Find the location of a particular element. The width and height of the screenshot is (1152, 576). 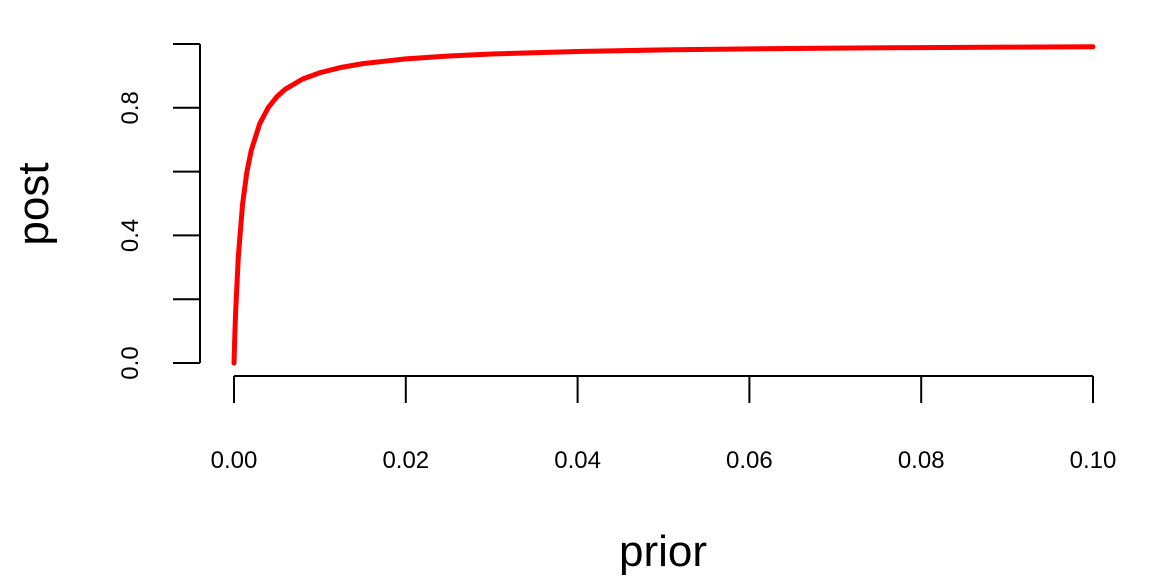

x-axis-title: prior is located at coordinates (663, 551).